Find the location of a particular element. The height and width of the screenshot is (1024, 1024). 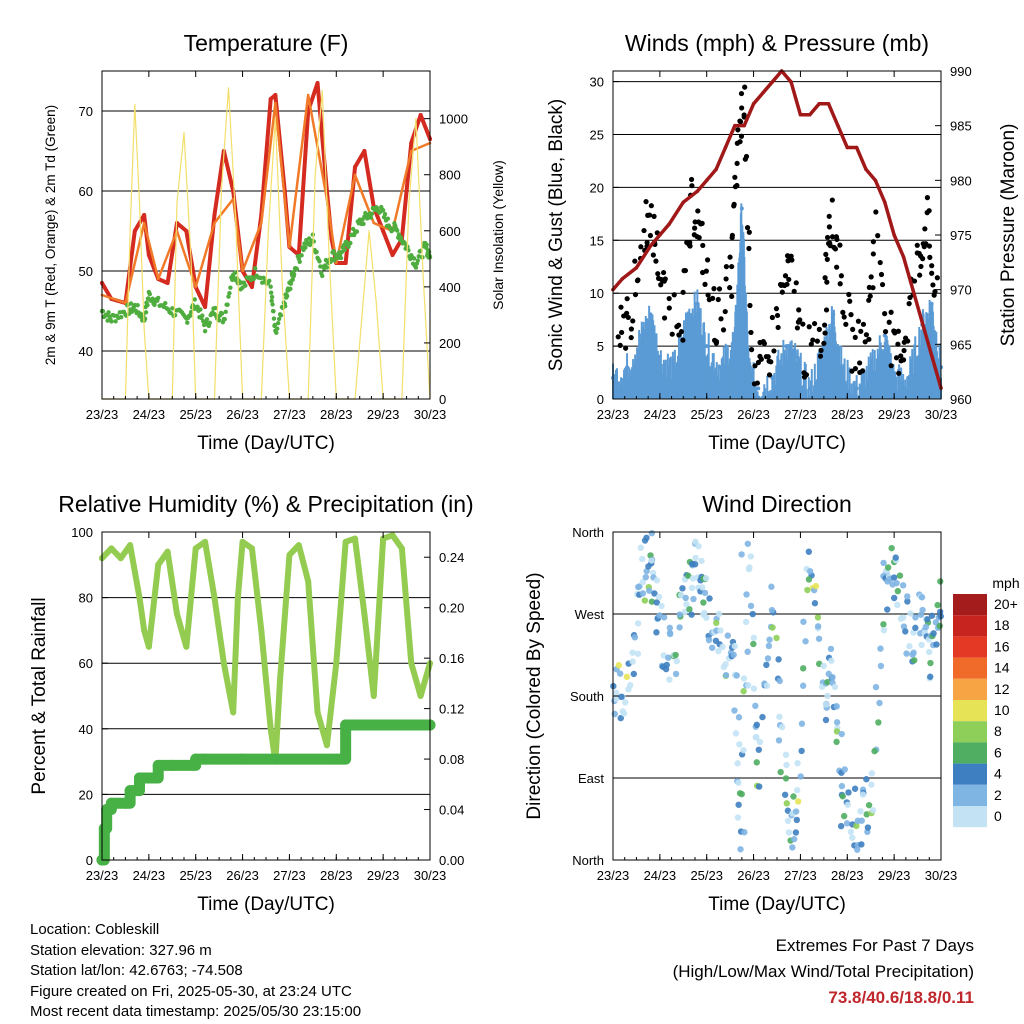

y-right-tick-label: 0.04 is located at coordinates (451, 810).